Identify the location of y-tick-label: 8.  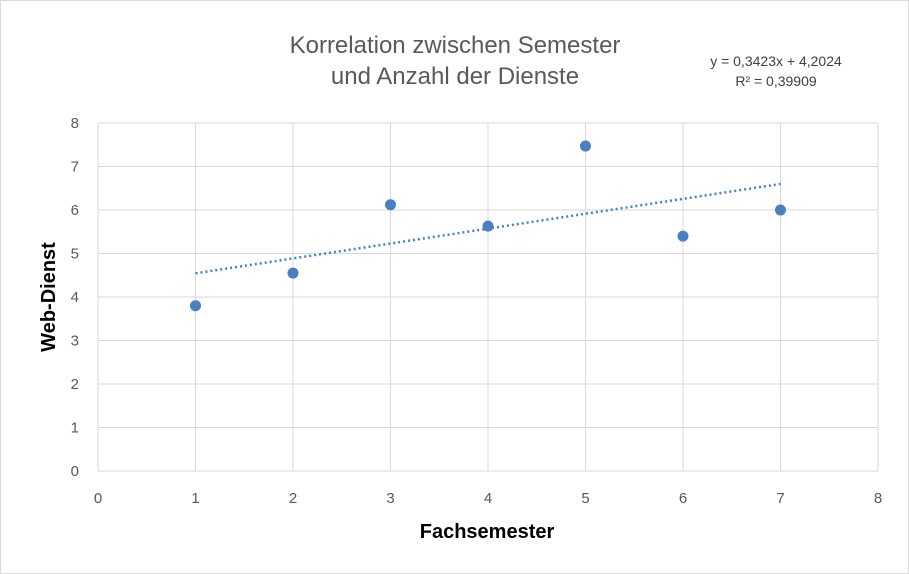
(75, 123).